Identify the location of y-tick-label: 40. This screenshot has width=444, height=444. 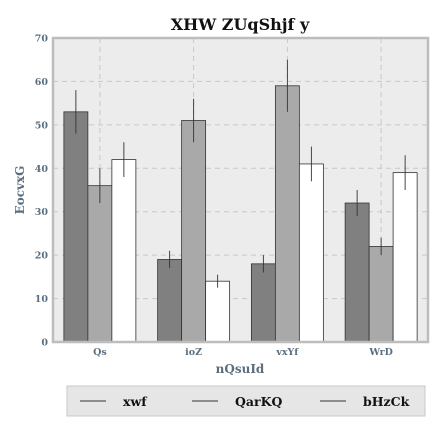
(42, 169).